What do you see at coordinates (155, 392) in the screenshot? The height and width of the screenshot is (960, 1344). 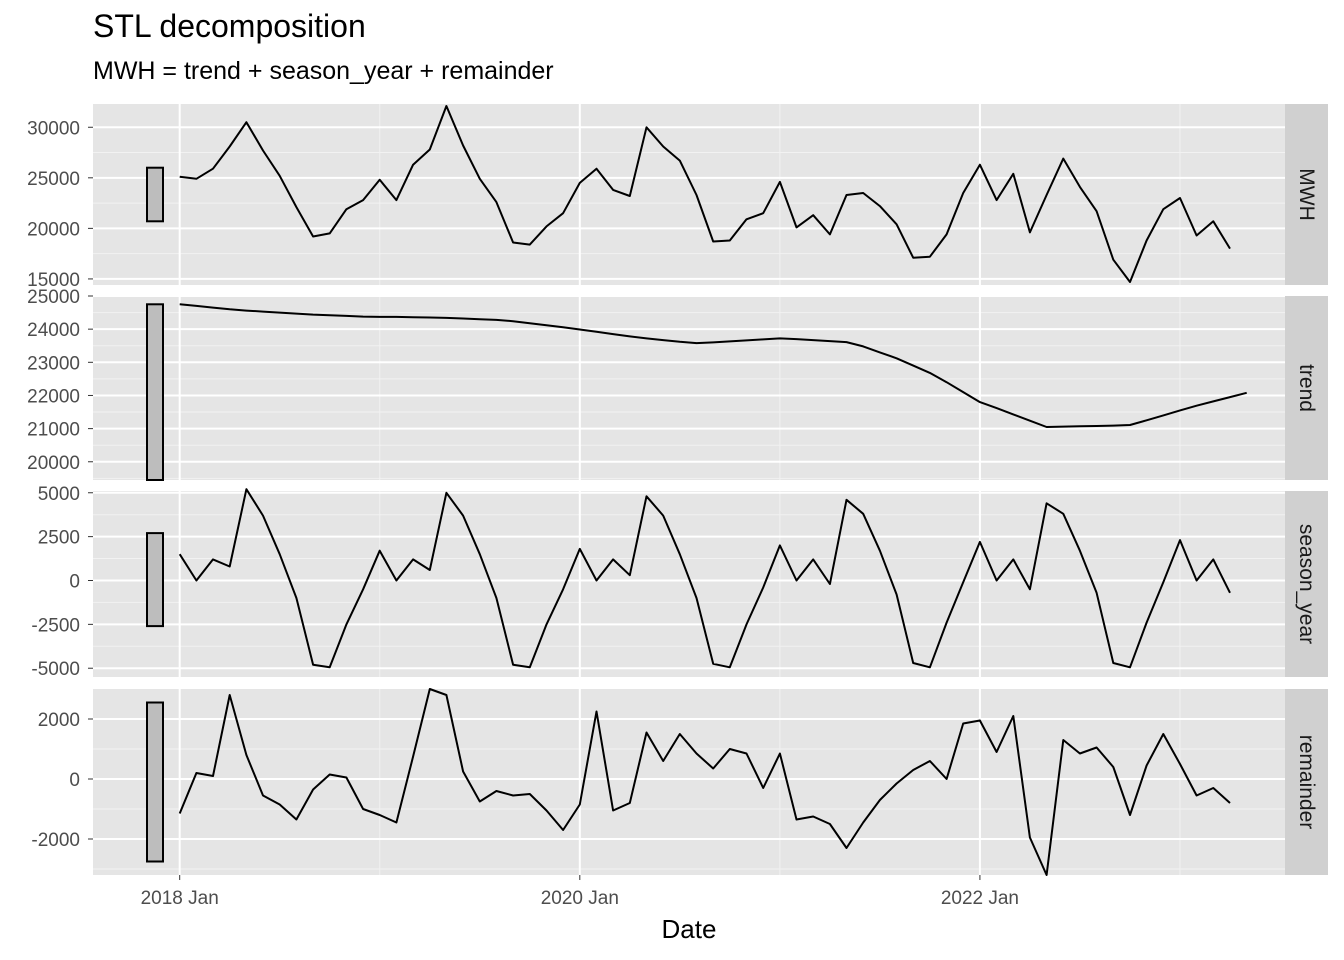 I see `scale-bar-trend` at bounding box center [155, 392].